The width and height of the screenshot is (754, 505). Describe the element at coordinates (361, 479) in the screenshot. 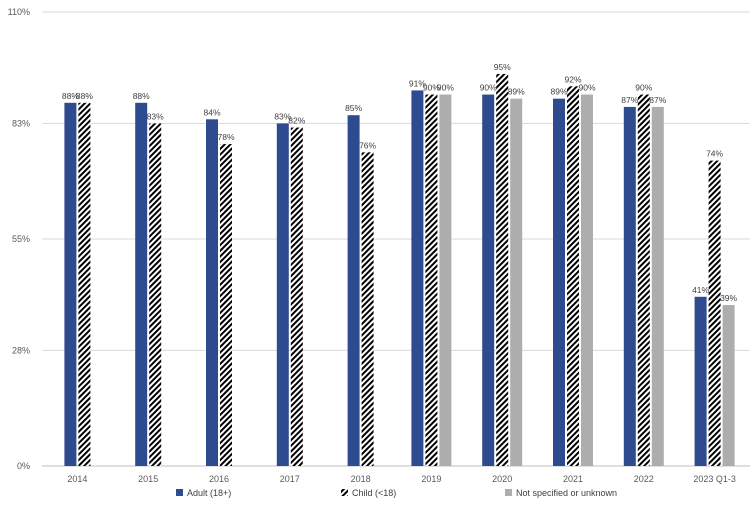

I see `x-tick-label: 2018` at that location.